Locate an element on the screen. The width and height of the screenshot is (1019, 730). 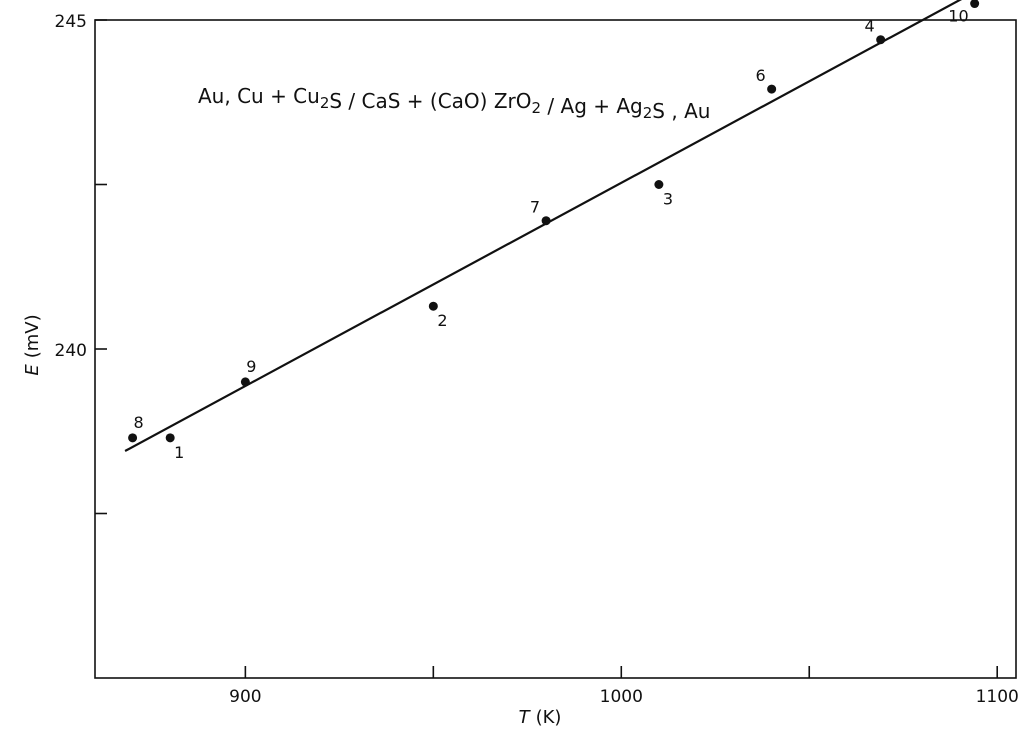
x-axis-unit: (K) is located at coordinates (549, 717).